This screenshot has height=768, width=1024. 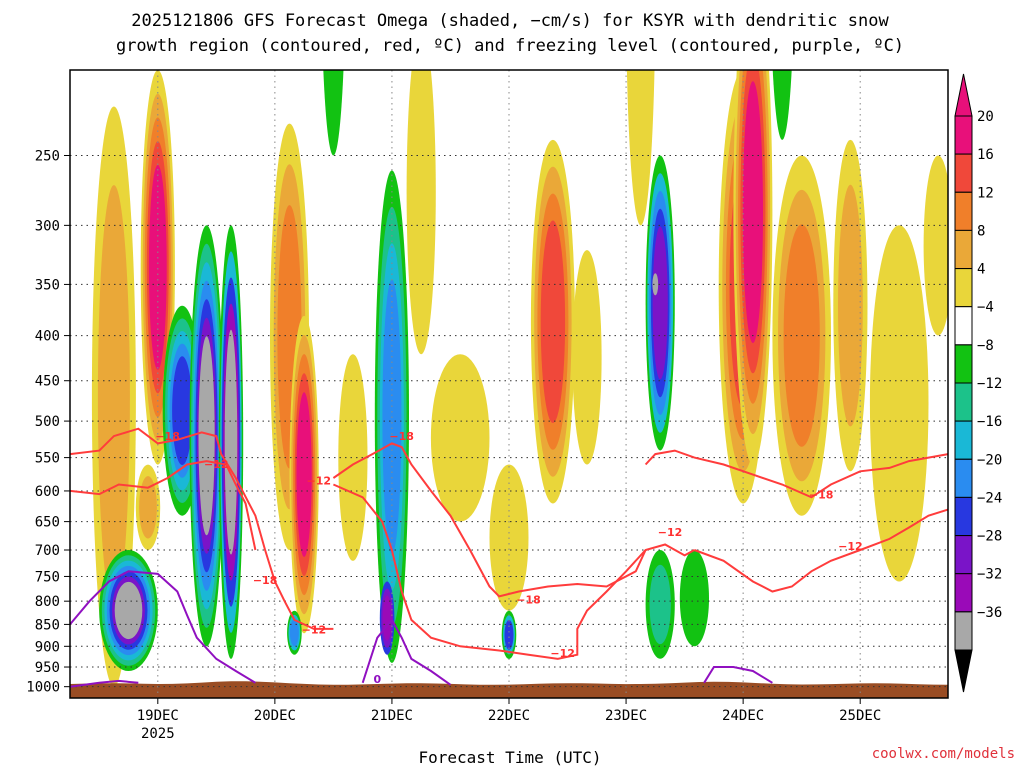 I want to click on y-tick-label-750: 750, so click(x=47, y=577).